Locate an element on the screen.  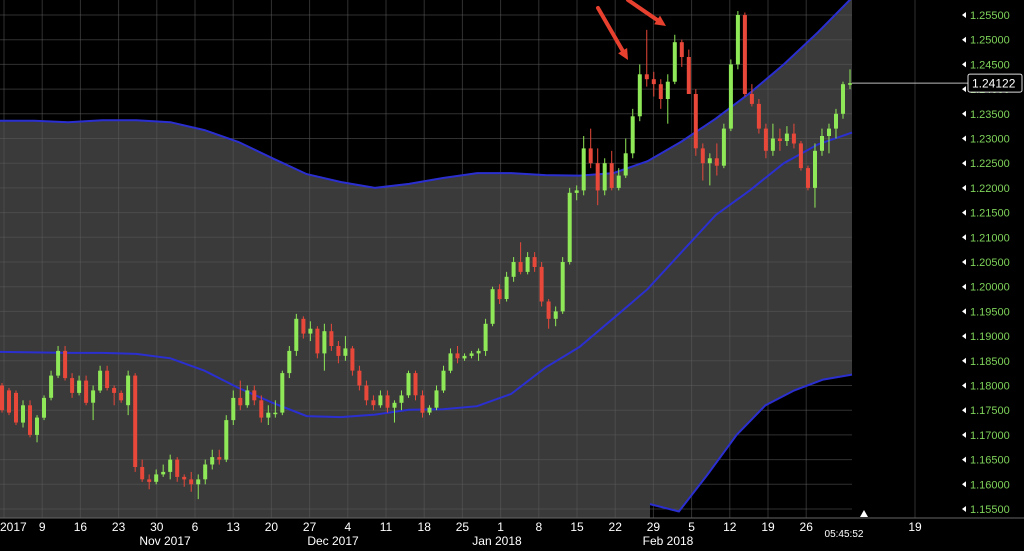
x-tick-label: 5 is located at coordinates (691, 527).